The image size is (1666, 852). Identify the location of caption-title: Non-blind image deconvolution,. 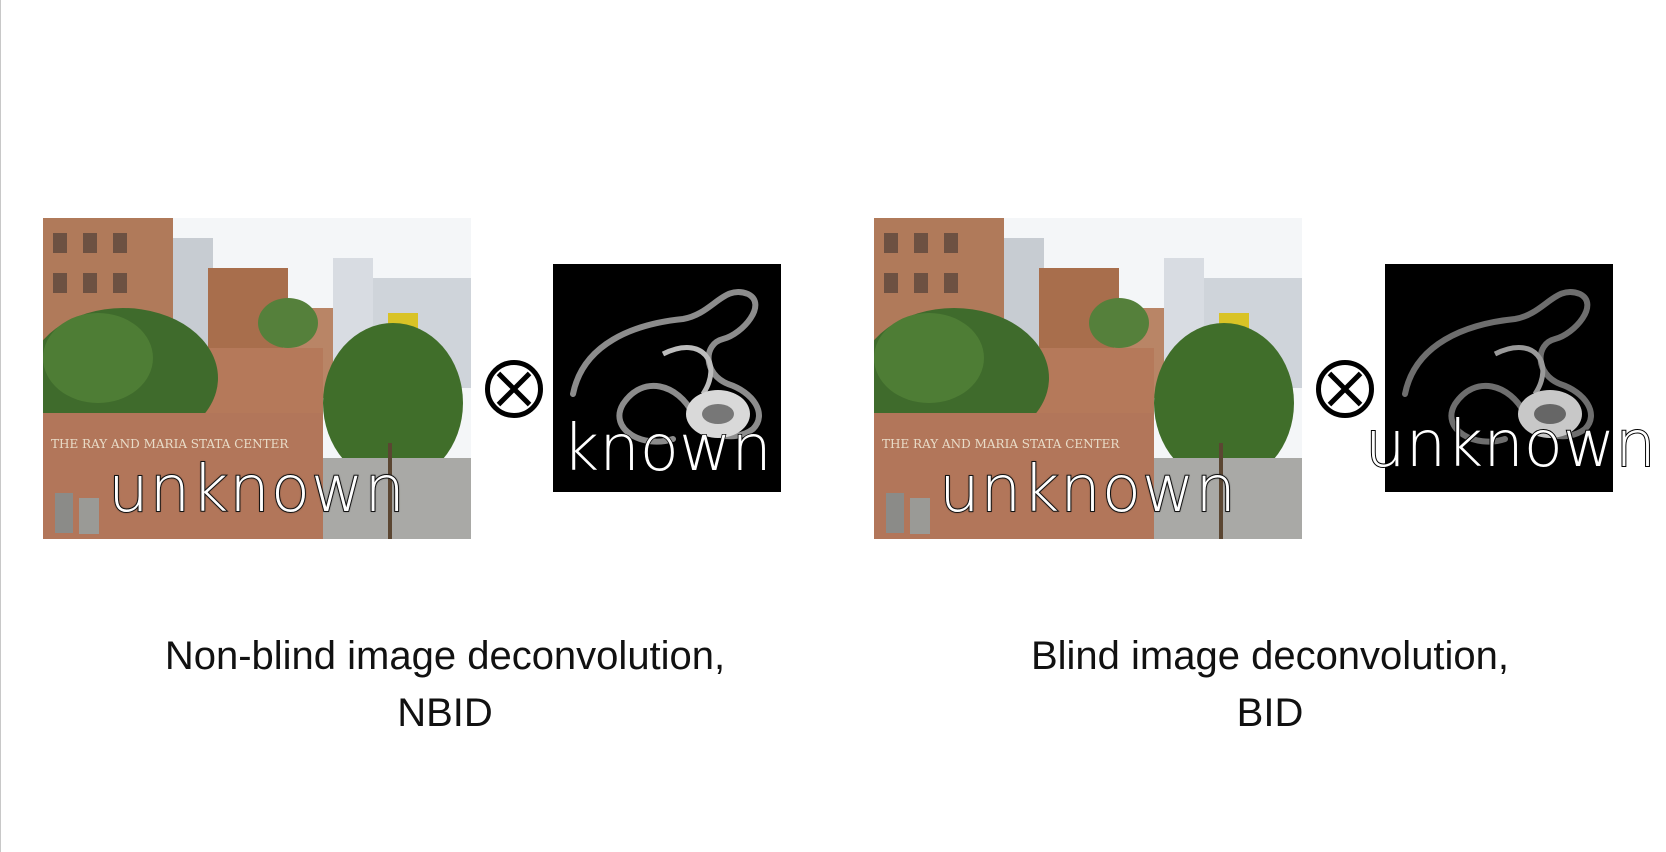
(445, 656).